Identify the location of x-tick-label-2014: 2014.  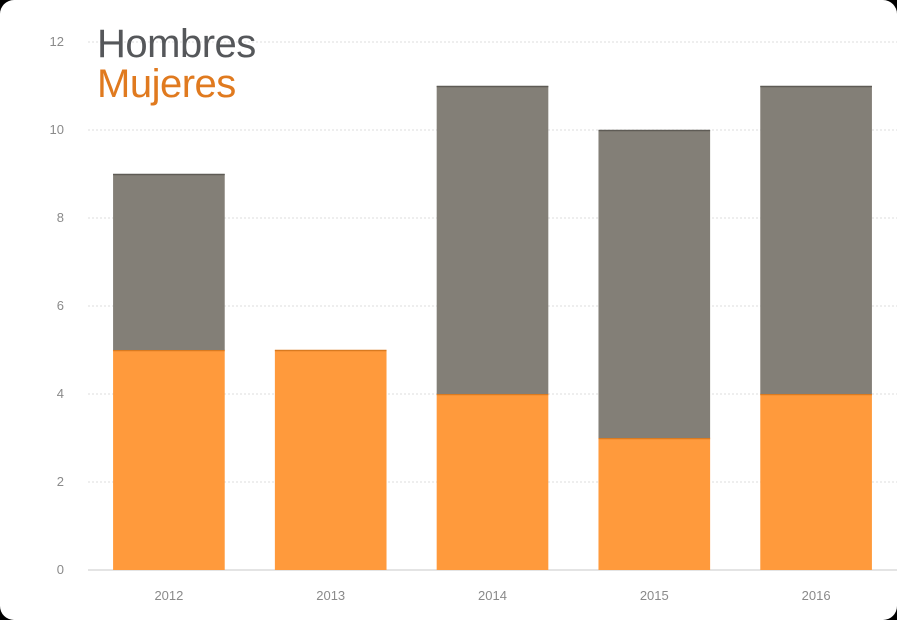
(492, 595).